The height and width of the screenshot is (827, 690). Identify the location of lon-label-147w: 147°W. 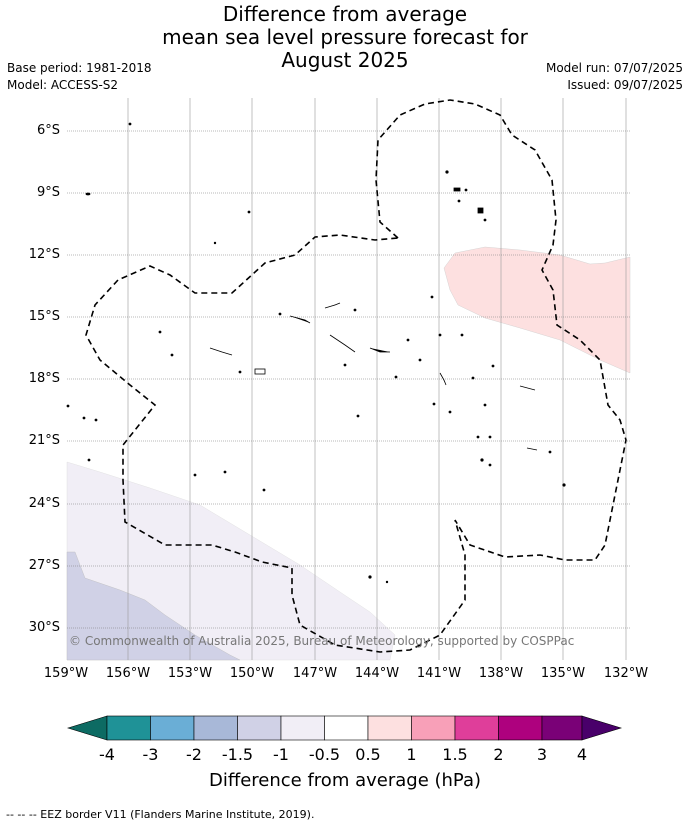
(315, 673).